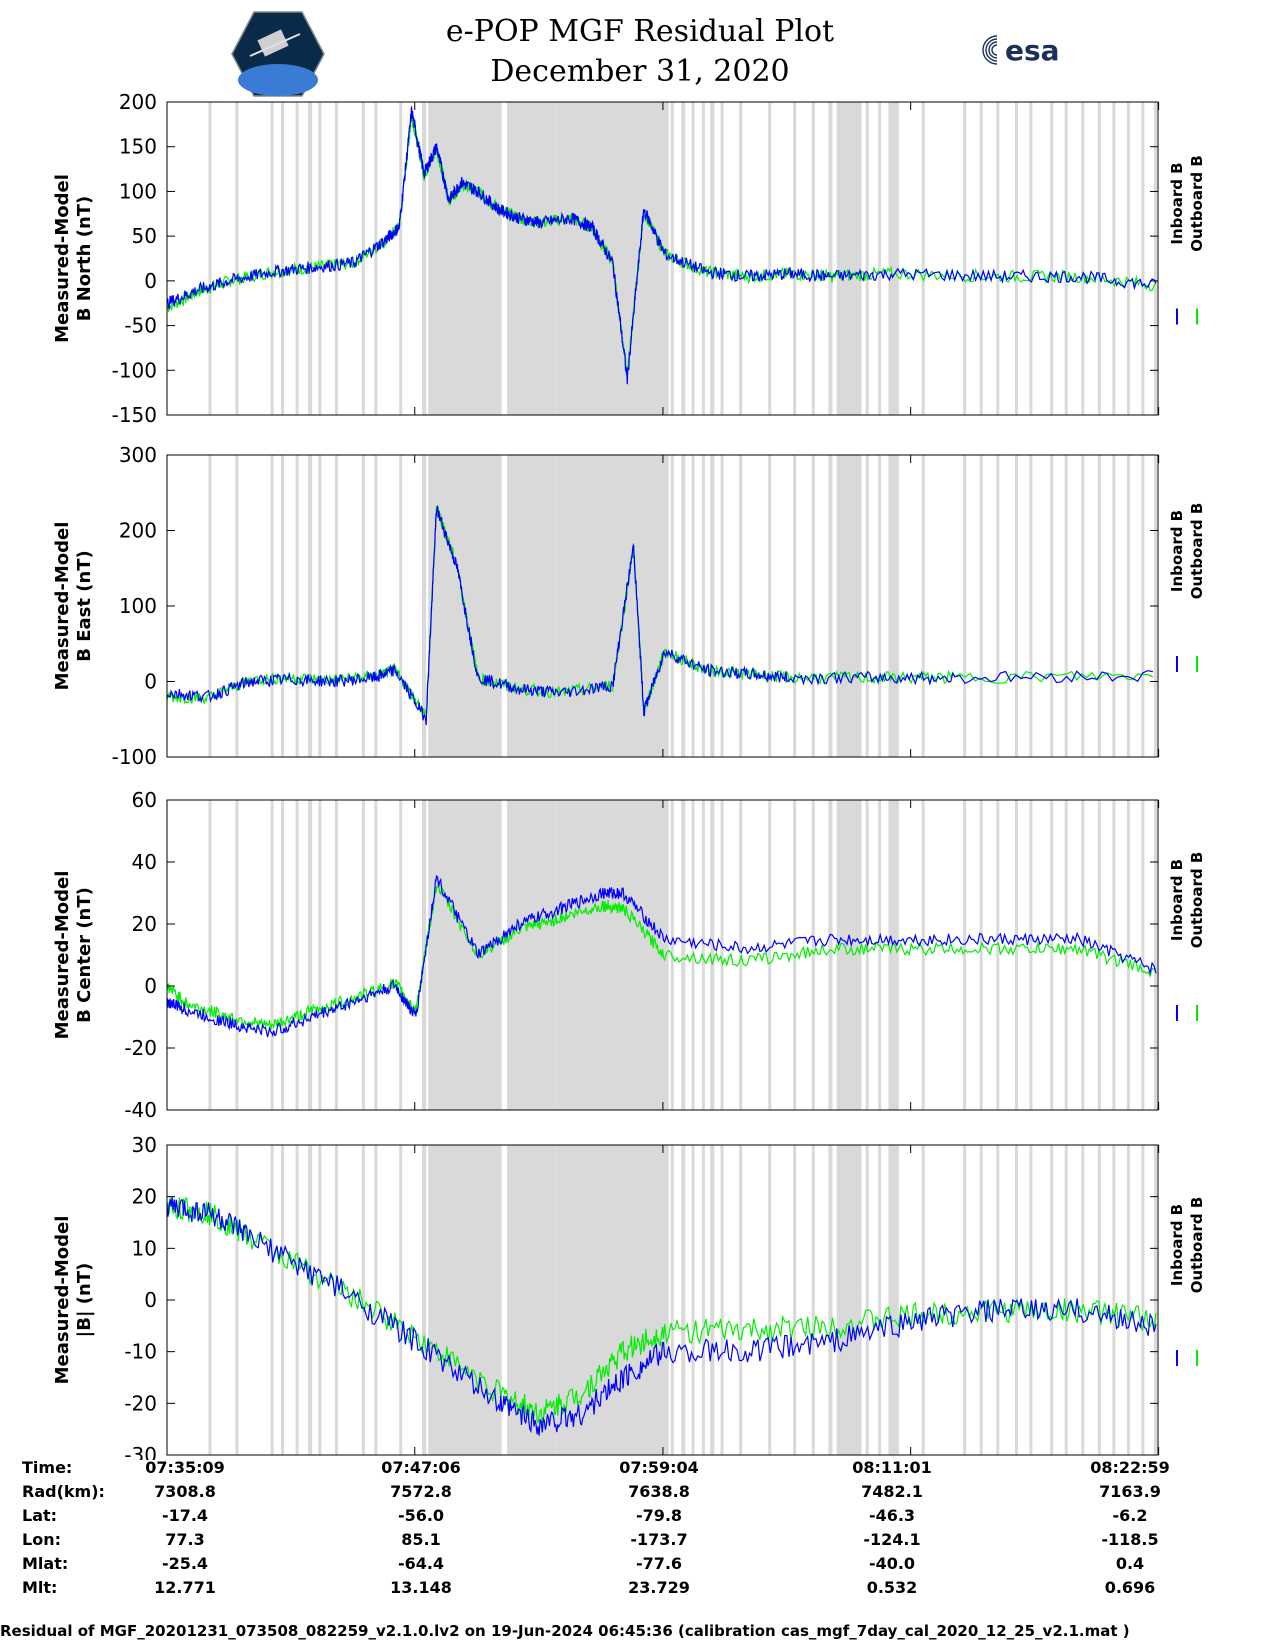  Describe the element at coordinates (637, 1518) in the screenshot. I see `info-row: Lat: -17.4 -56.0 -79.8 -46.3 -6.2` at that location.